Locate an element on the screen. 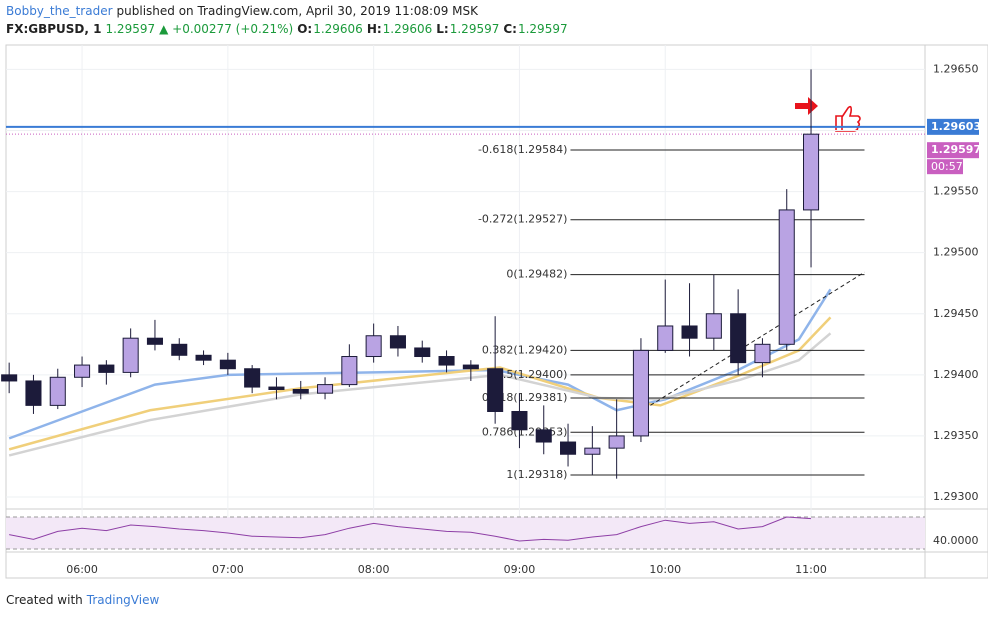 The image size is (988, 618). y-tick-label: 1.29550 is located at coordinates (956, 191).